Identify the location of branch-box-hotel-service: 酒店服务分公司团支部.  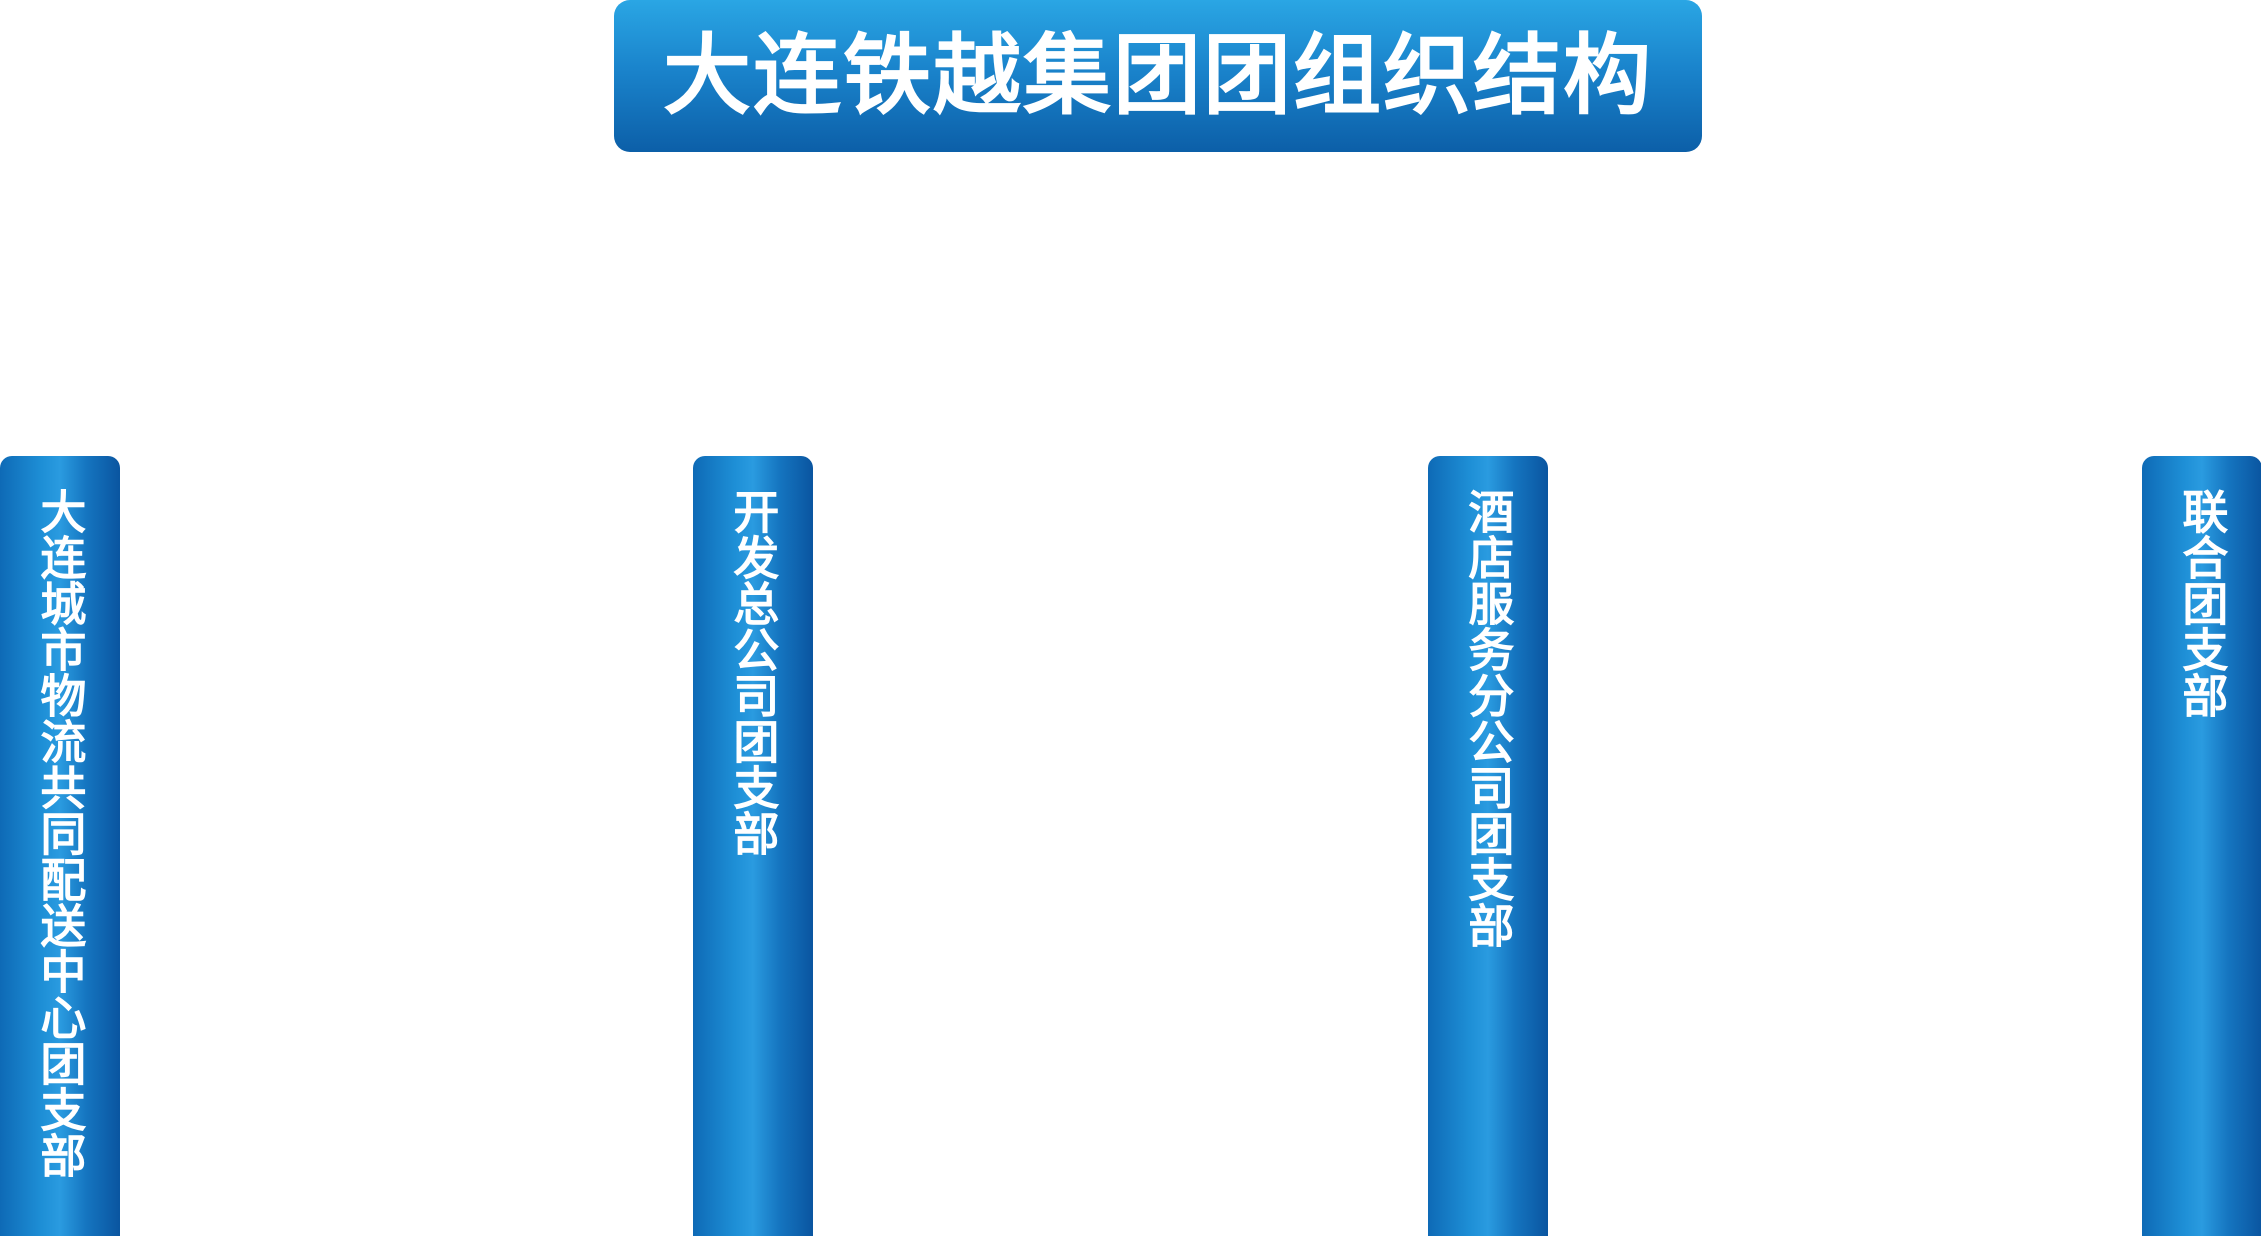
(1488, 846).